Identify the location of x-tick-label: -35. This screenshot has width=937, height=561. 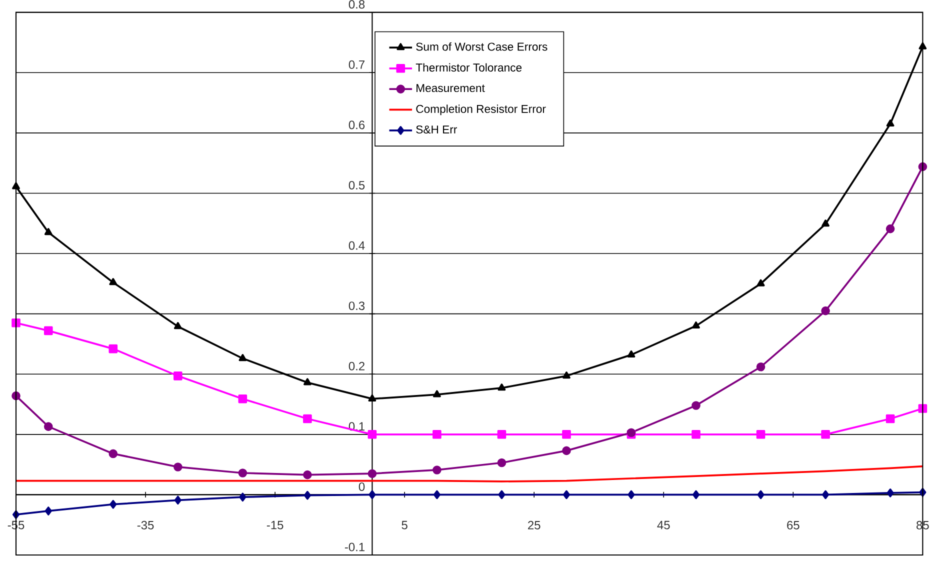
(145, 525).